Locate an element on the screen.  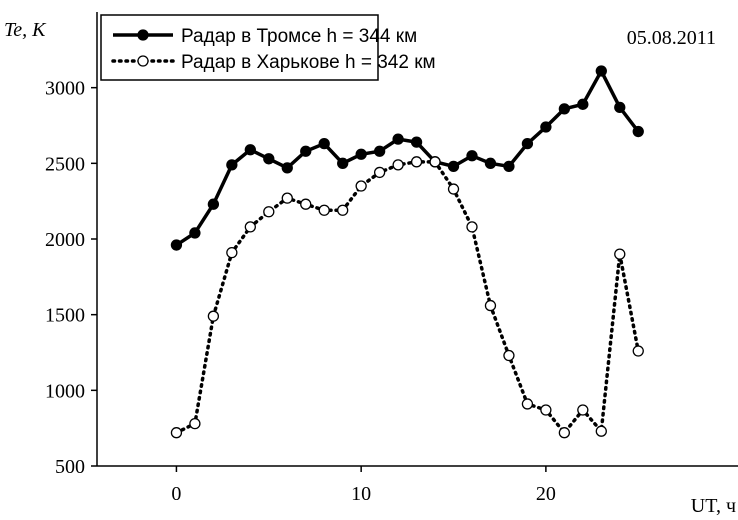
x-axis-label: UT, ч is located at coordinates (713, 506).